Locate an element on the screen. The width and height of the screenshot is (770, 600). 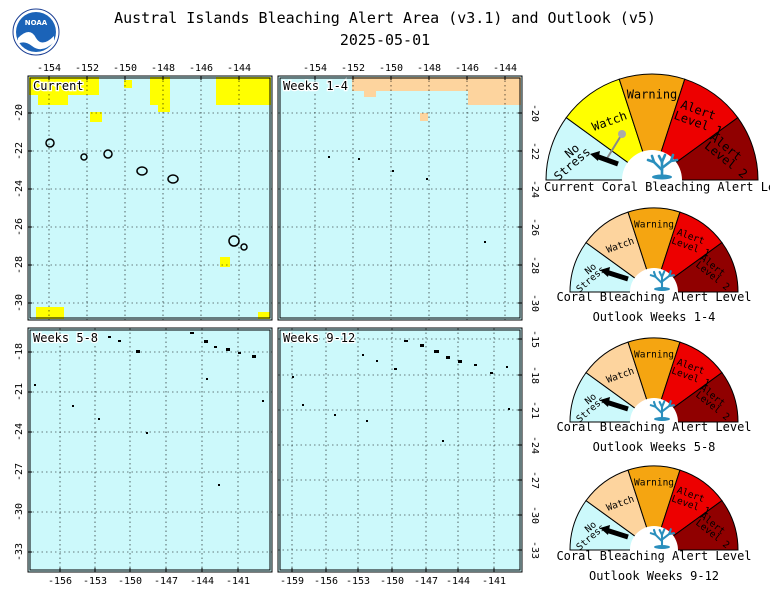
map-x-tick-label: -156 is located at coordinates (326, 581).